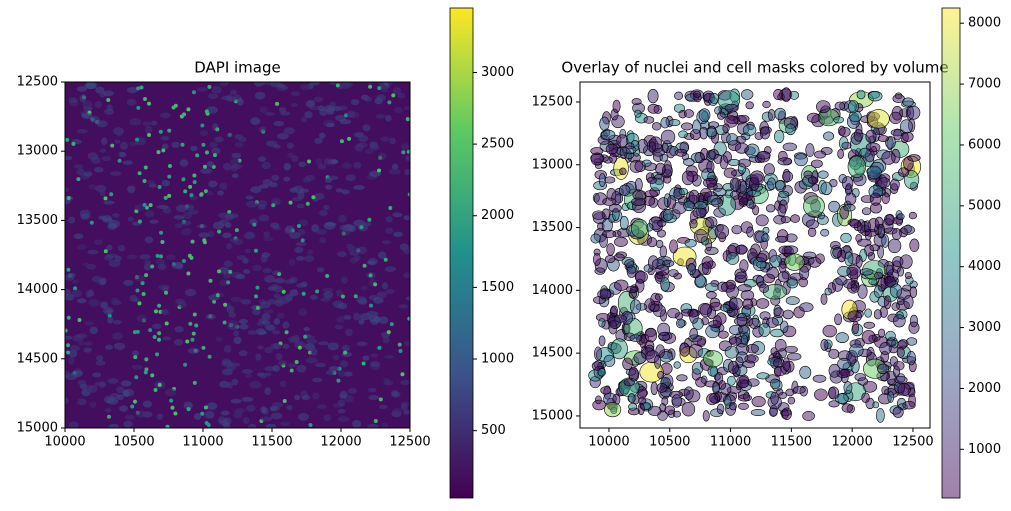 The width and height of the screenshot is (1011, 511). What do you see at coordinates (984, 388) in the screenshot?
I see `colorbar-tick-label: 2000` at bounding box center [984, 388].